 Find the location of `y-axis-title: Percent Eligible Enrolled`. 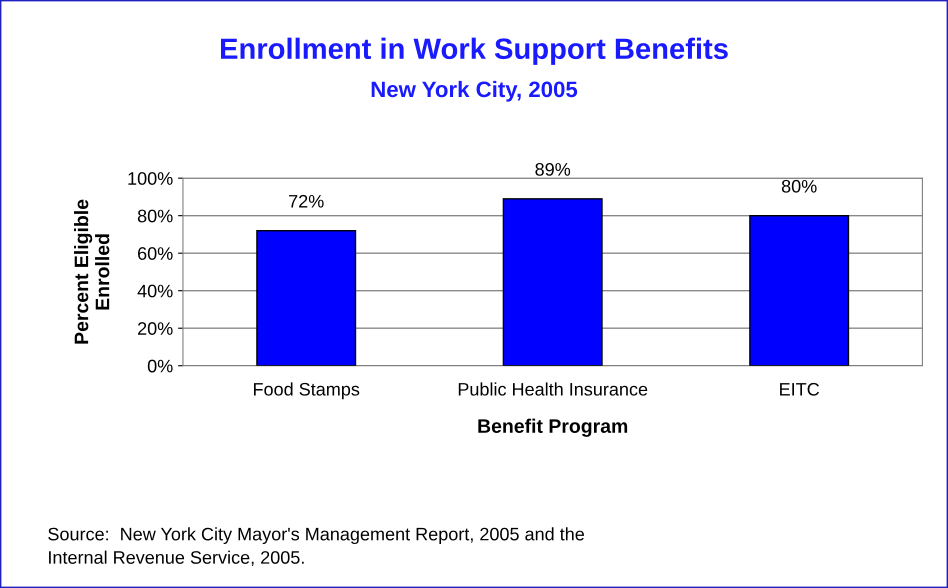

y-axis-title: Percent Eligible Enrolled is located at coordinates (92, 272).